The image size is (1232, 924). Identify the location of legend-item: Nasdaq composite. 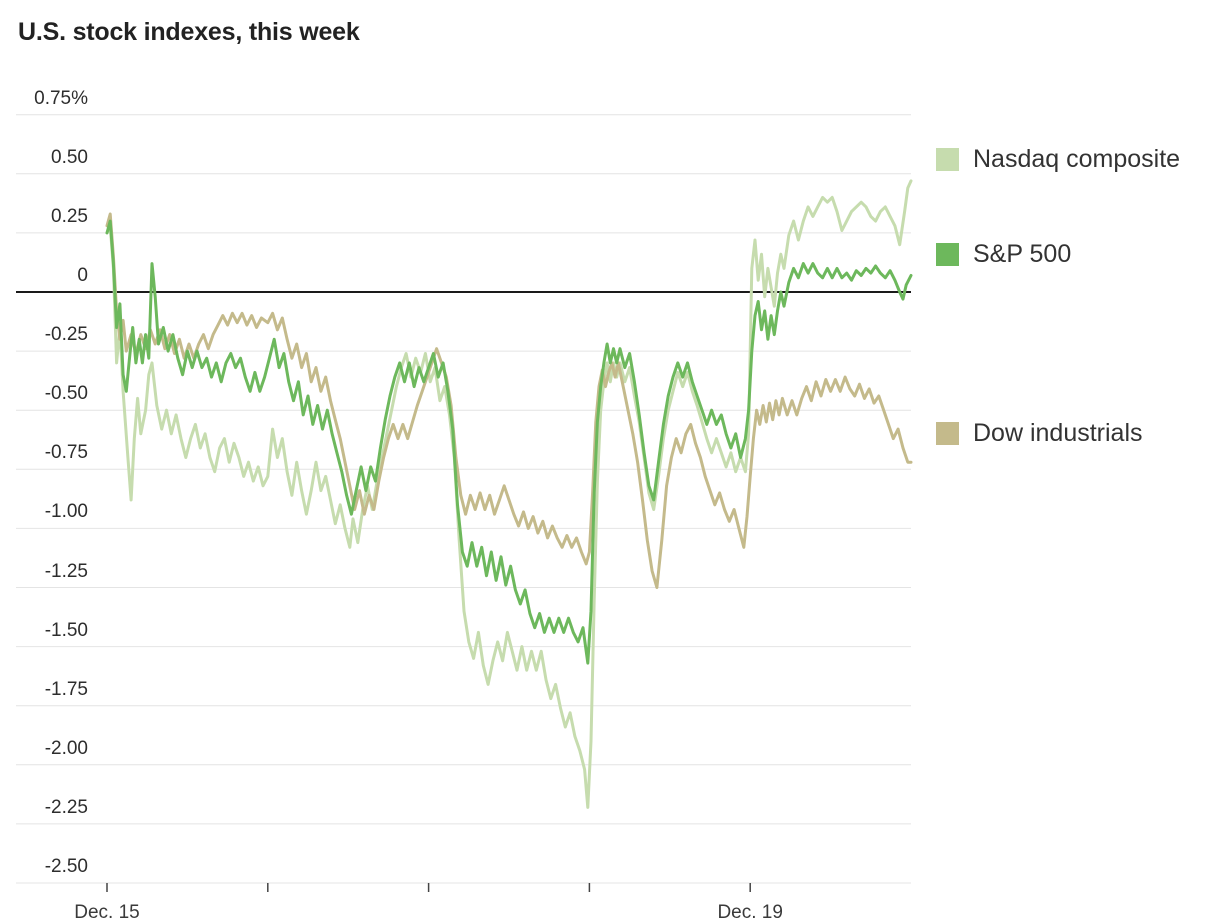
(1058, 159).